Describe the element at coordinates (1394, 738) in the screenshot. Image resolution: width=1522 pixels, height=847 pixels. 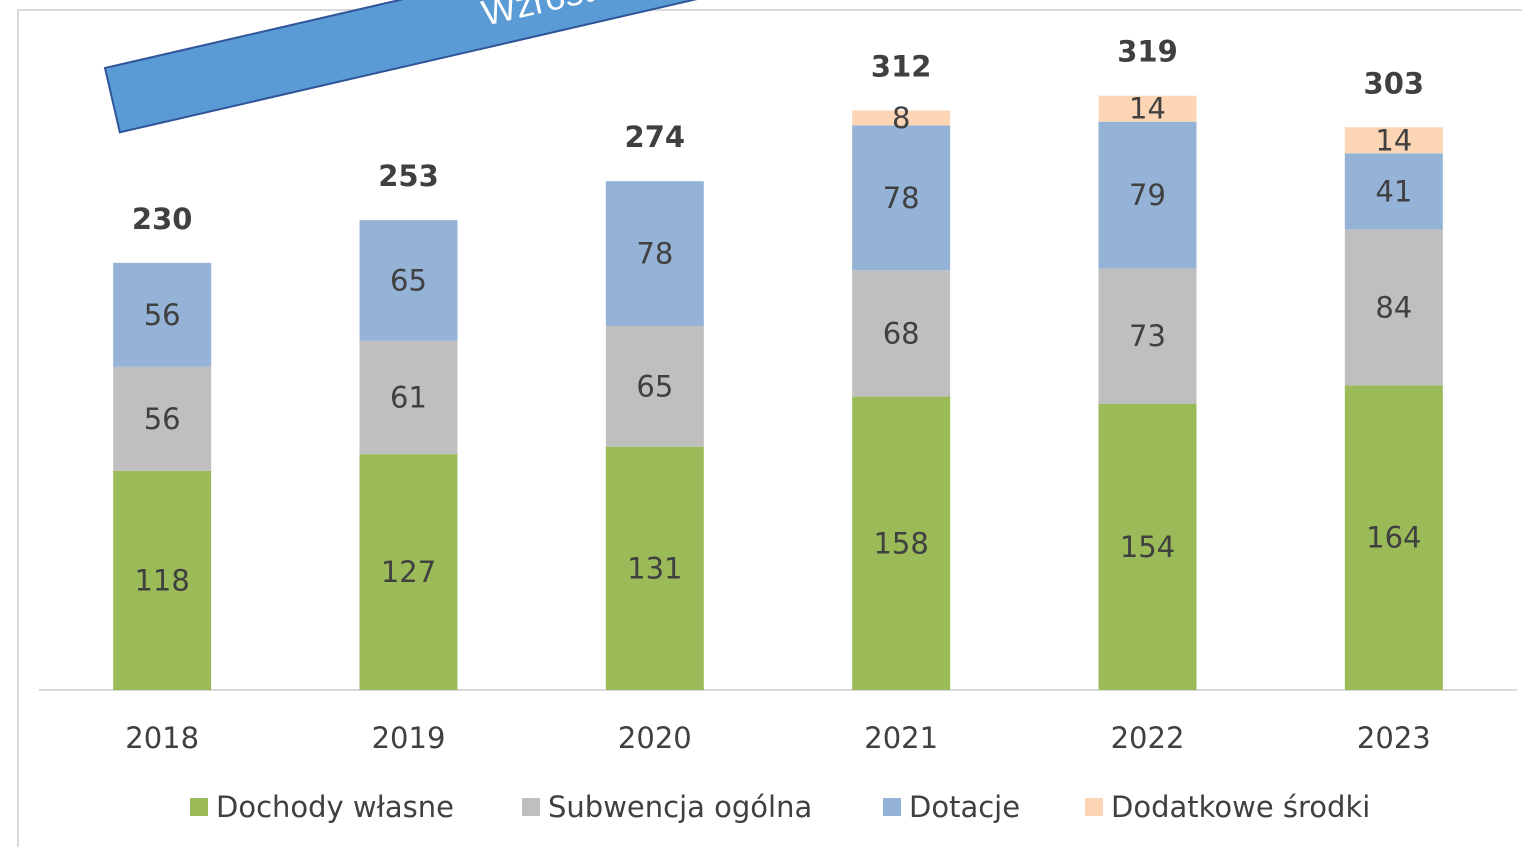
I see `x-tick-label: 2023` at that location.